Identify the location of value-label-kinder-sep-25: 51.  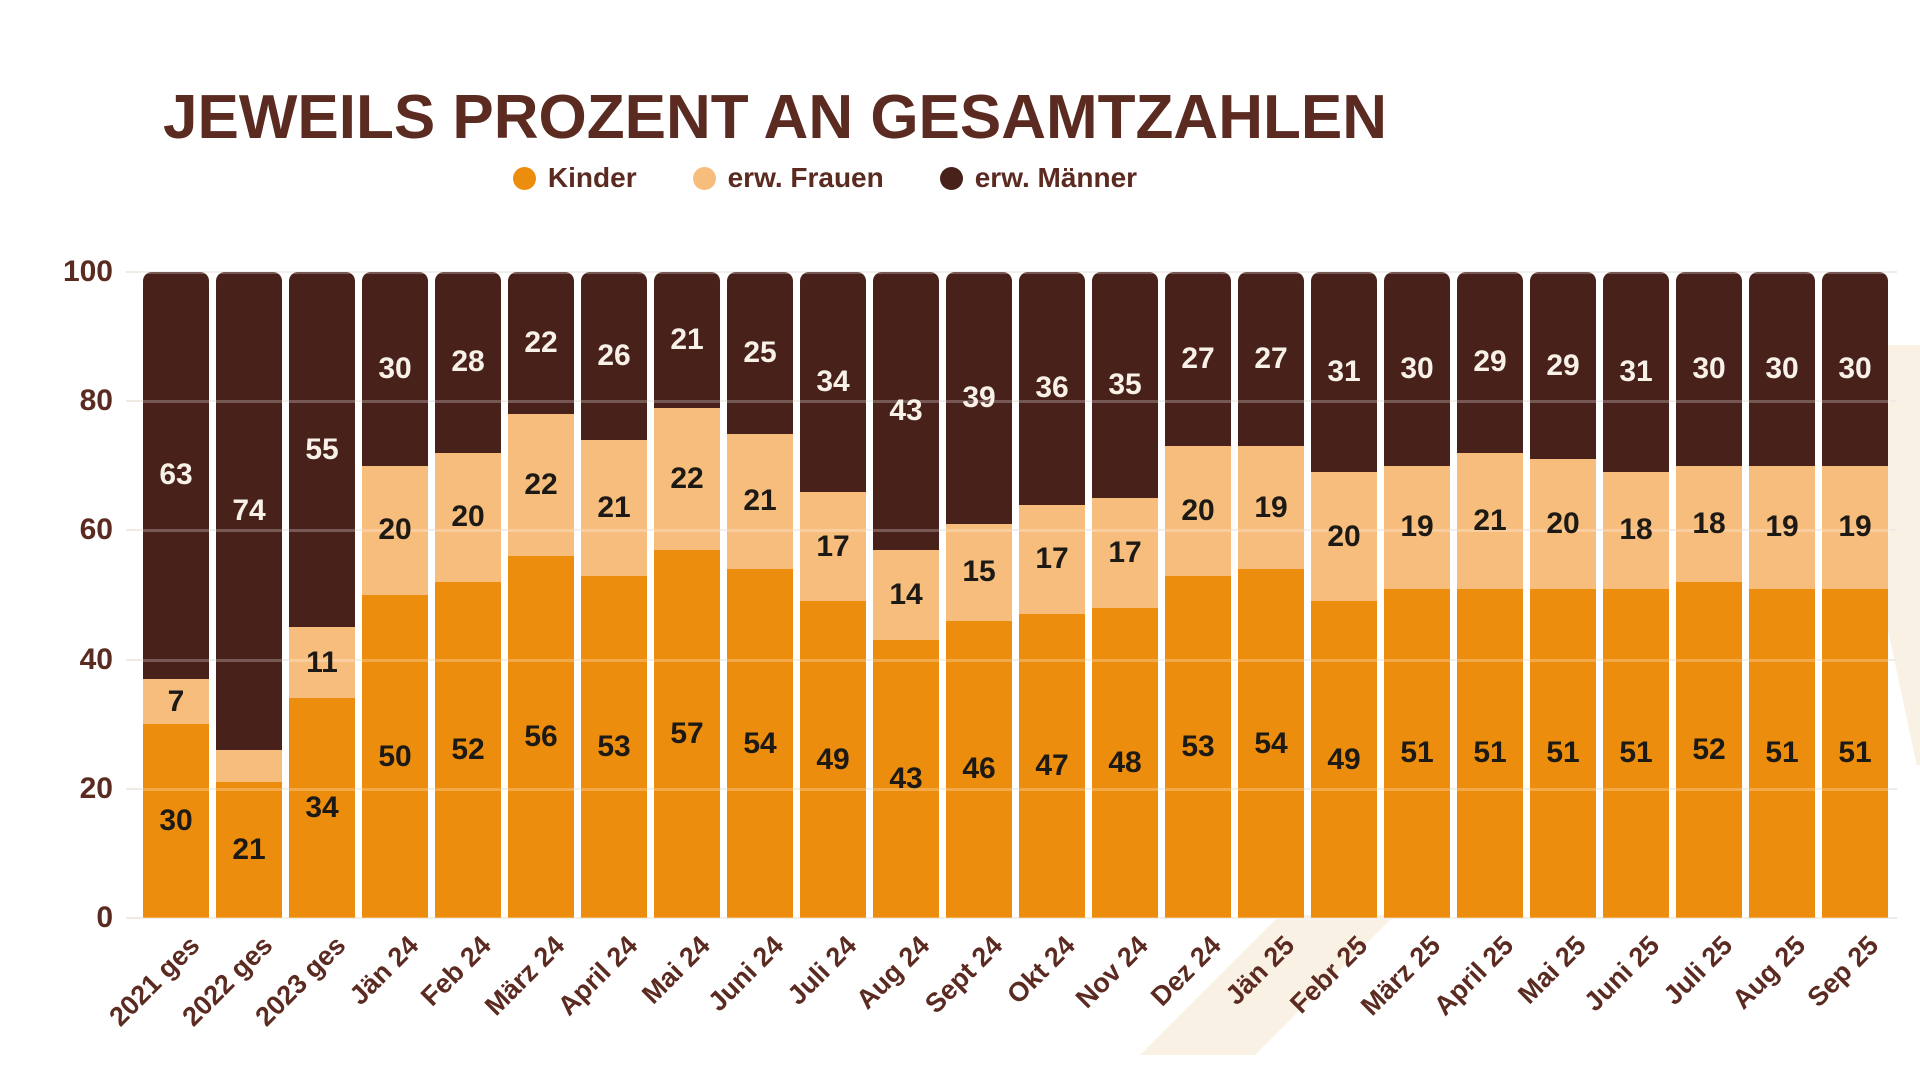
(1855, 753).